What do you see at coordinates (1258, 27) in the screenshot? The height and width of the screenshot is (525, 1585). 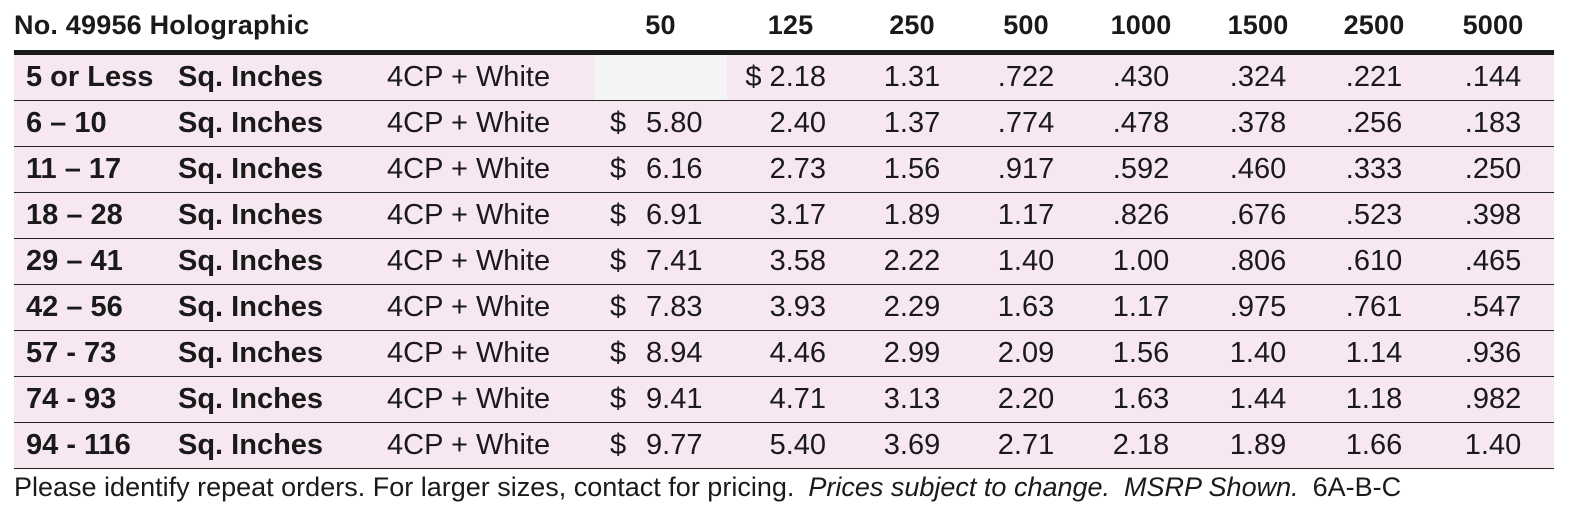 I see `qty-header-1500: 1500` at bounding box center [1258, 27].